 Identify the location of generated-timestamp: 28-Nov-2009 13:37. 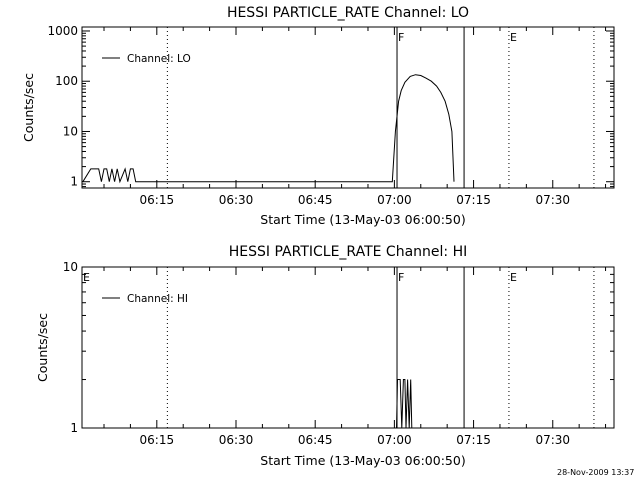
(595, 472).